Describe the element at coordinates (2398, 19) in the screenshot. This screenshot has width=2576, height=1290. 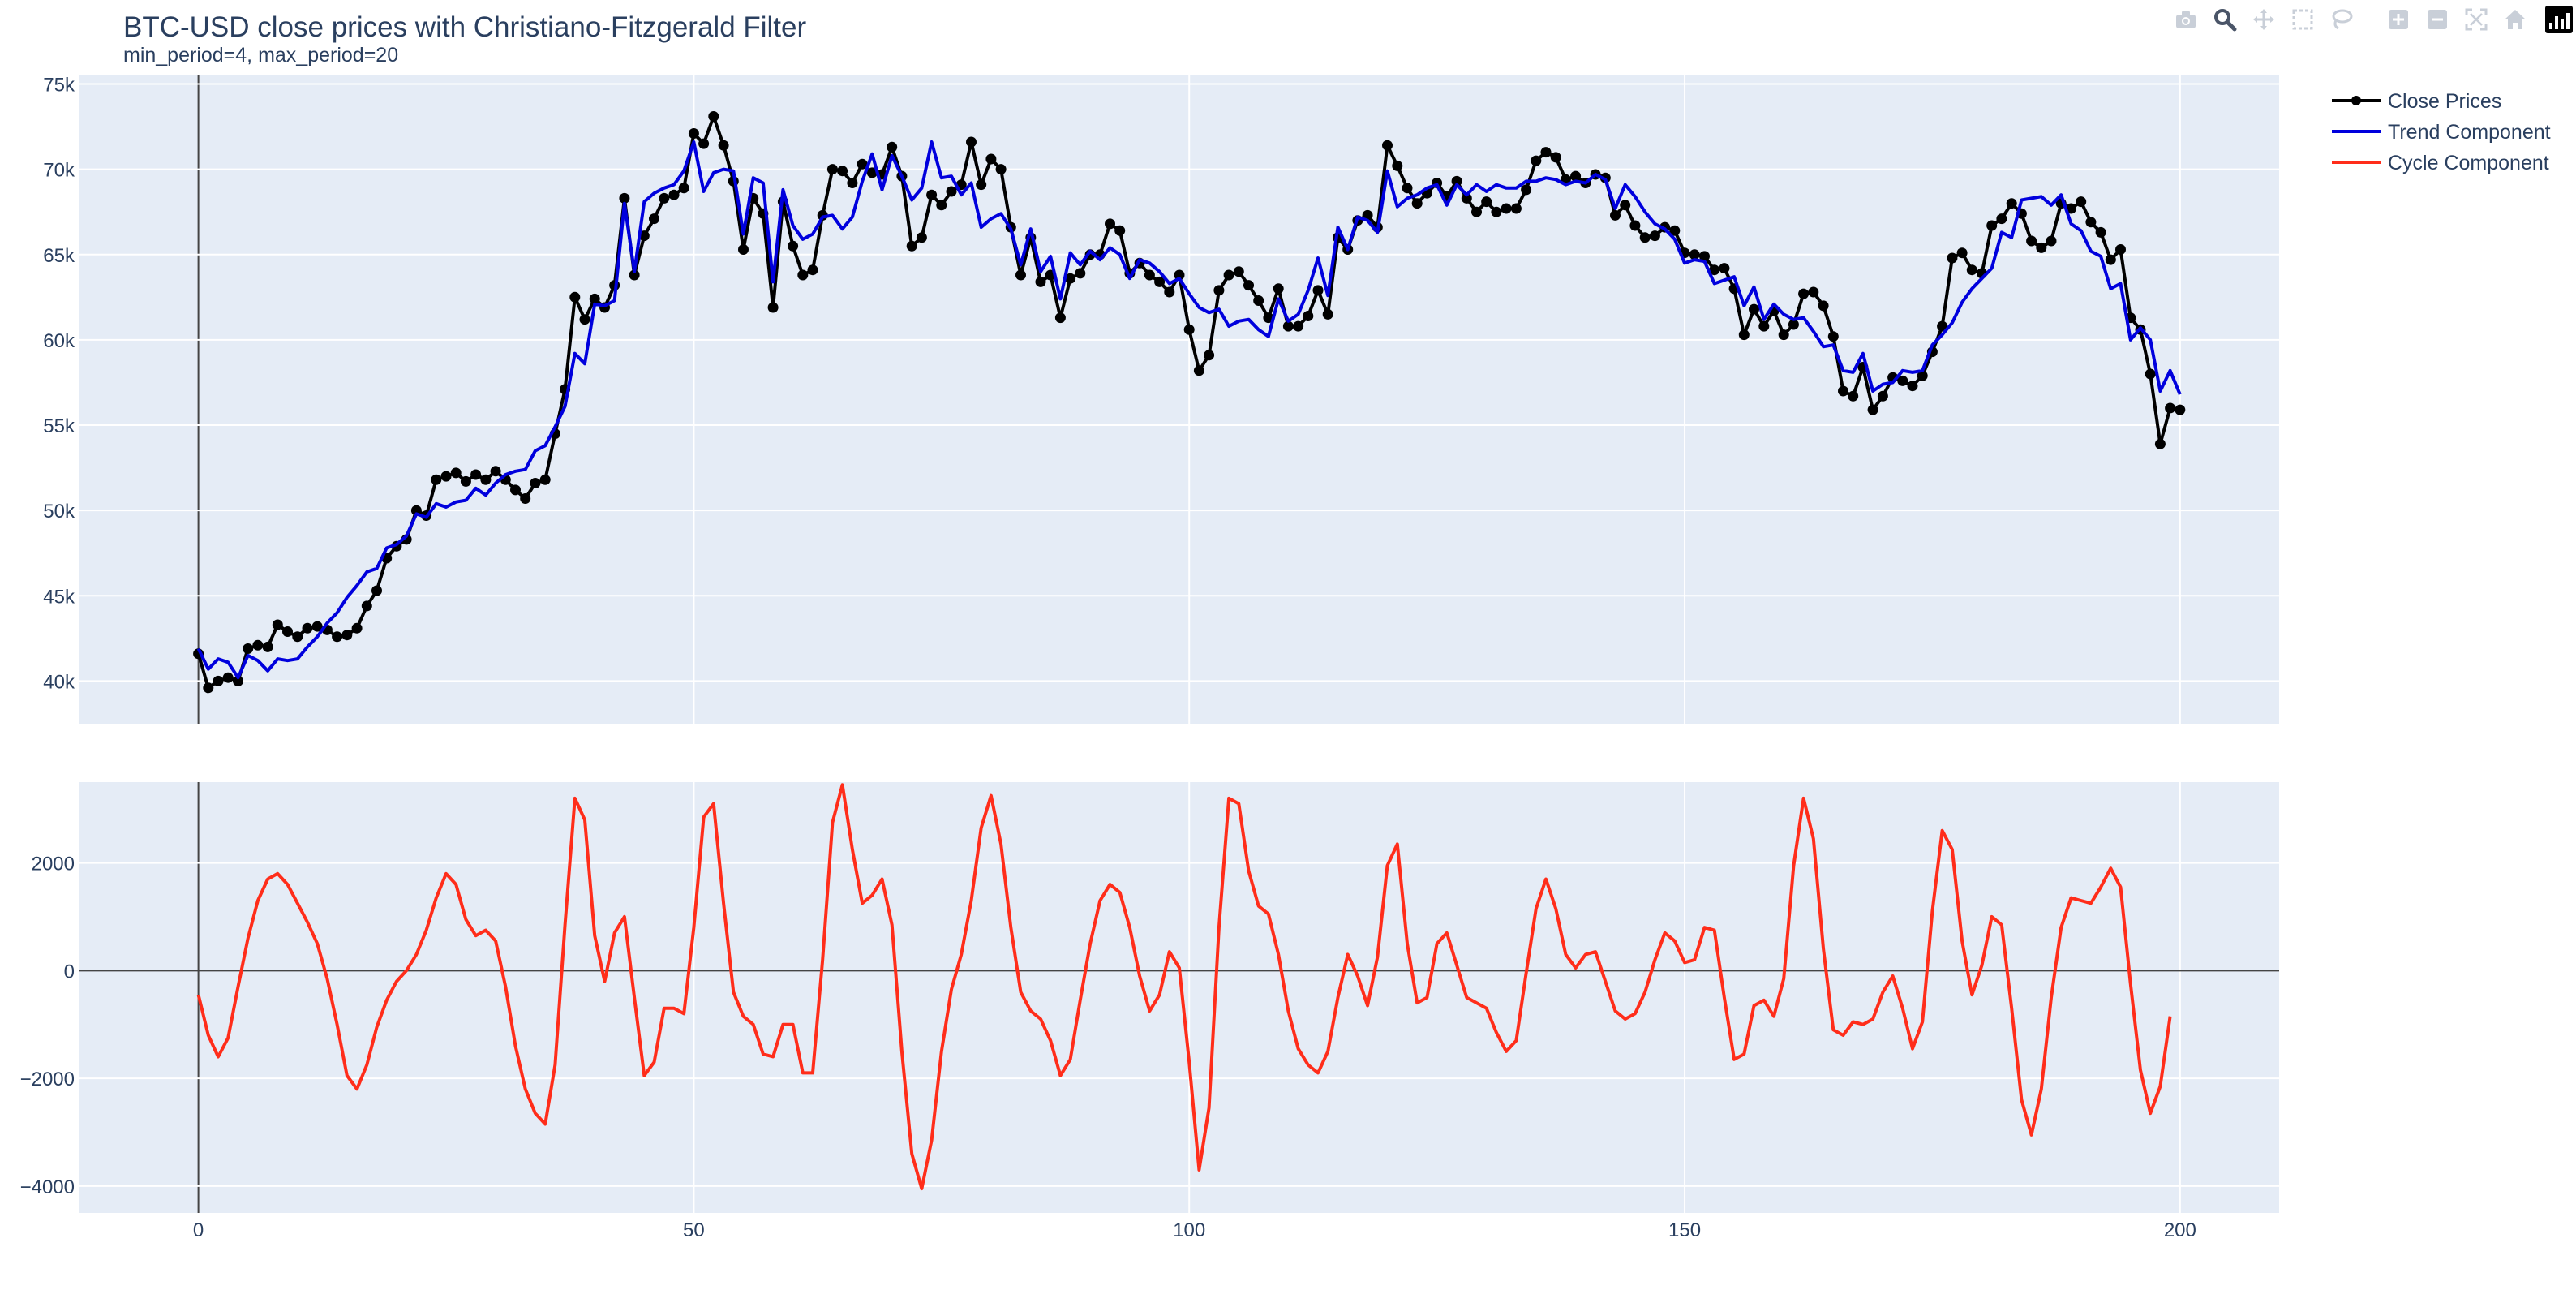
I see `zoom-in-icon` at that location.